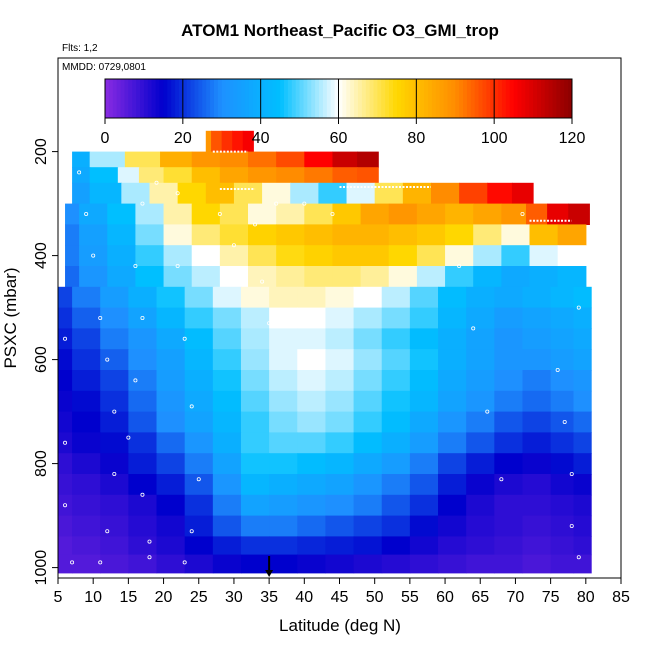 The height and width of the screenshot is (650, 650). Describe the element at coordinates (41, 463) in the screenshot. I see `y-tick-label: 800` at that location.